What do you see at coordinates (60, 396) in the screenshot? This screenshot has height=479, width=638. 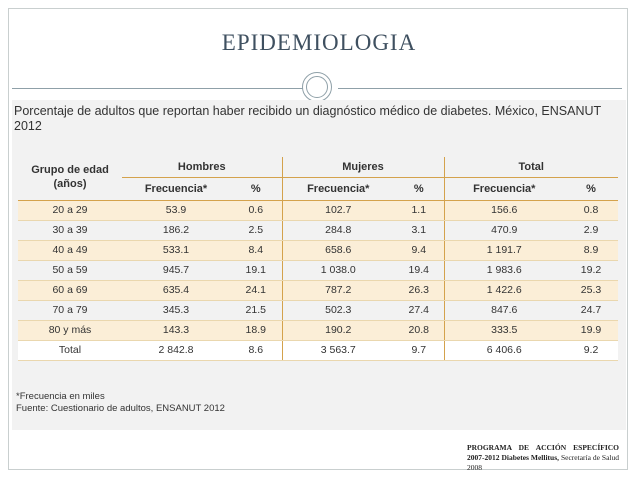 I see `frequency-footnote: *Frecuencia en miles` at bounding box center [60, 396].